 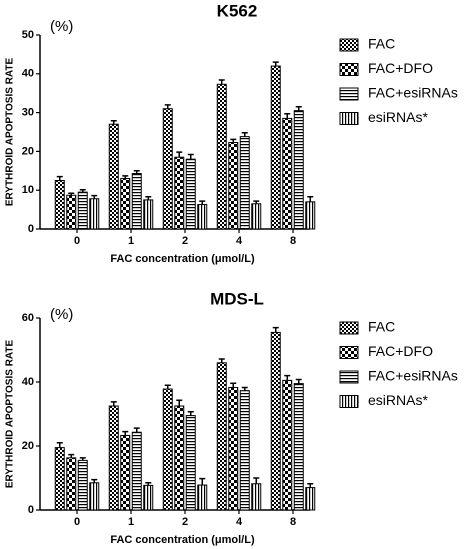 What do you see at coordinates (28, 318) in the screenshot?
I see `y-tick-label: 60` at bounding box center [28, 318].